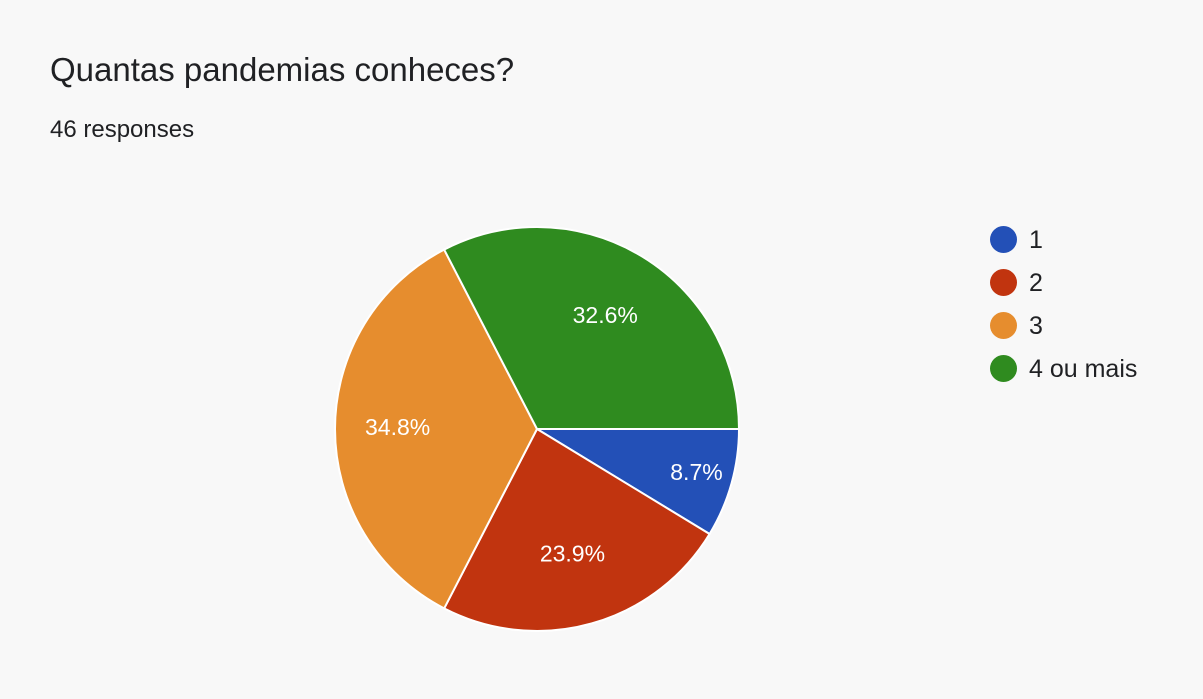  Describe the element at coordinates (397, 427) in the screenshot. I see `slice-label-3: 34.8%` at that location.